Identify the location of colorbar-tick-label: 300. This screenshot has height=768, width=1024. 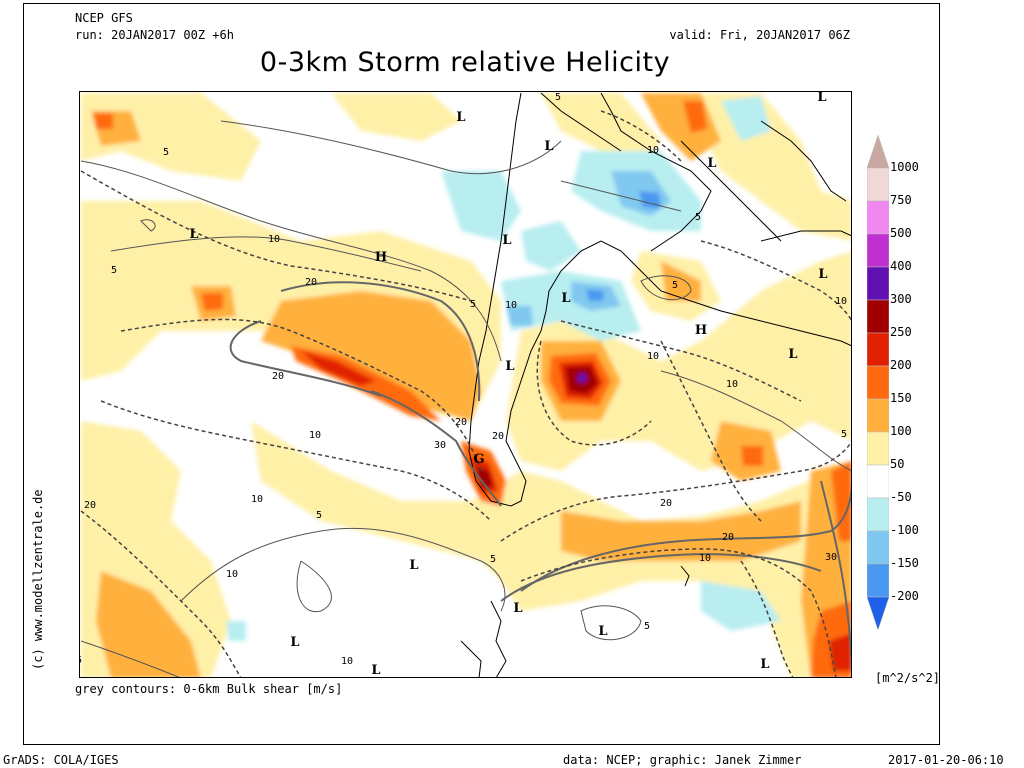
(901, 299).